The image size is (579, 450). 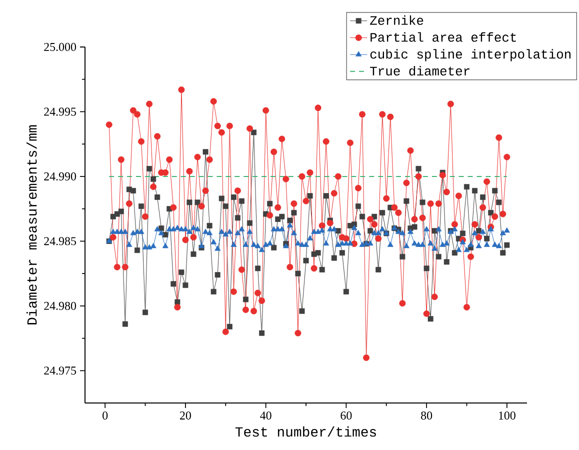 I want to click on y-tick-label: 24.990, so click(x=60, y=176).